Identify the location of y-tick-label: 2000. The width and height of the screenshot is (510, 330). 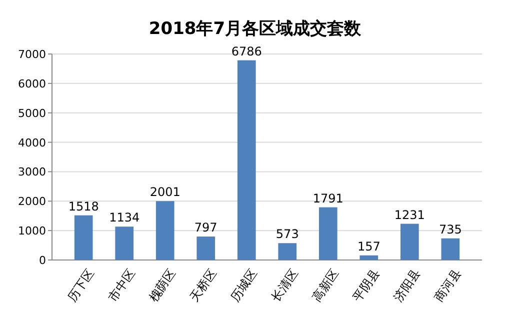
(32, 201).